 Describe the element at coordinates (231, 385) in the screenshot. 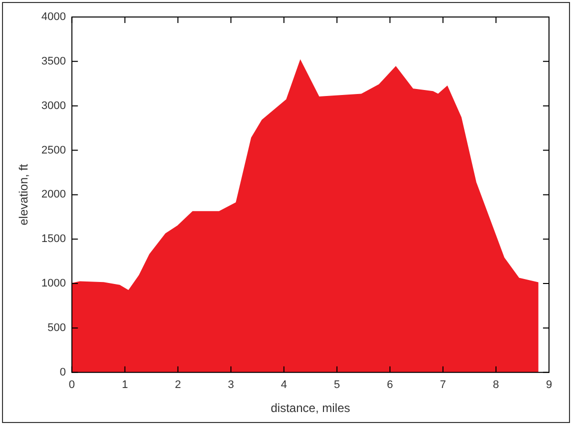

I see `x-tick-label: 3` at that location.